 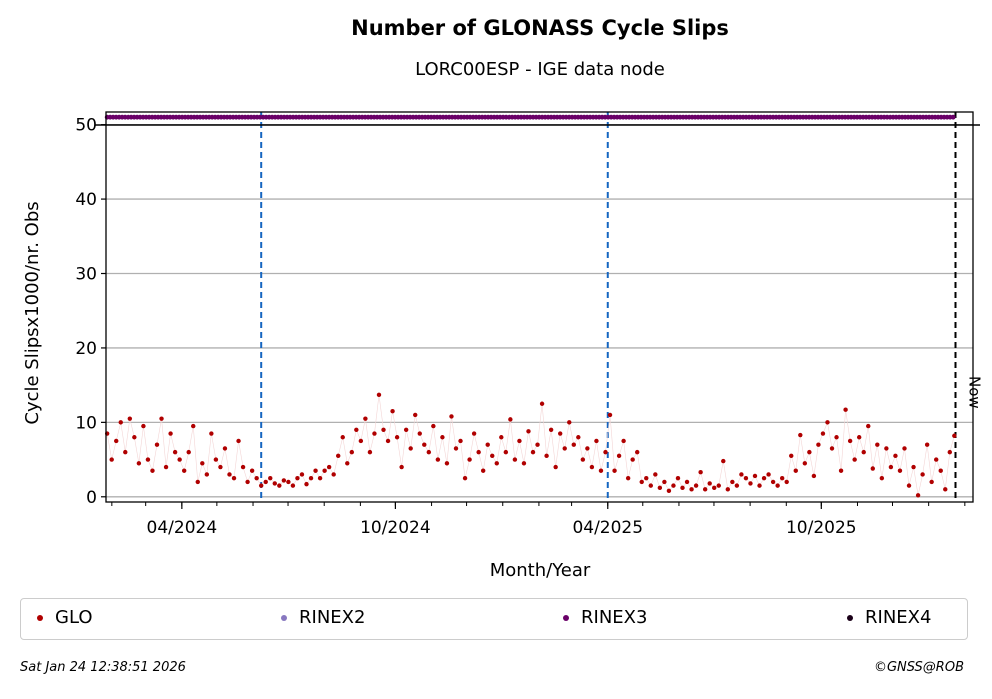 I want to click on legend-item-rinex4: RINEX4, so click(x=889, y=617).